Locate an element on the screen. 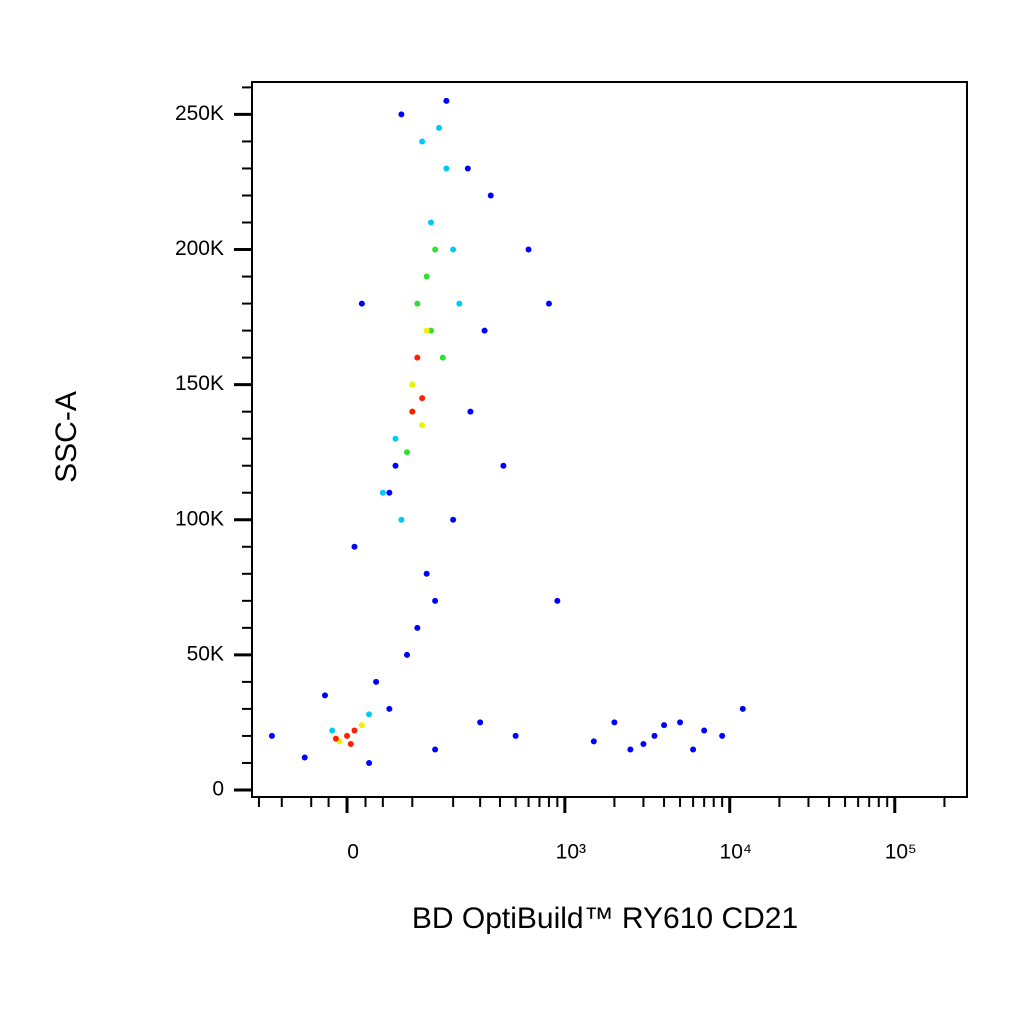  y-tick-label: 50K is located at coordinates (205, 653).